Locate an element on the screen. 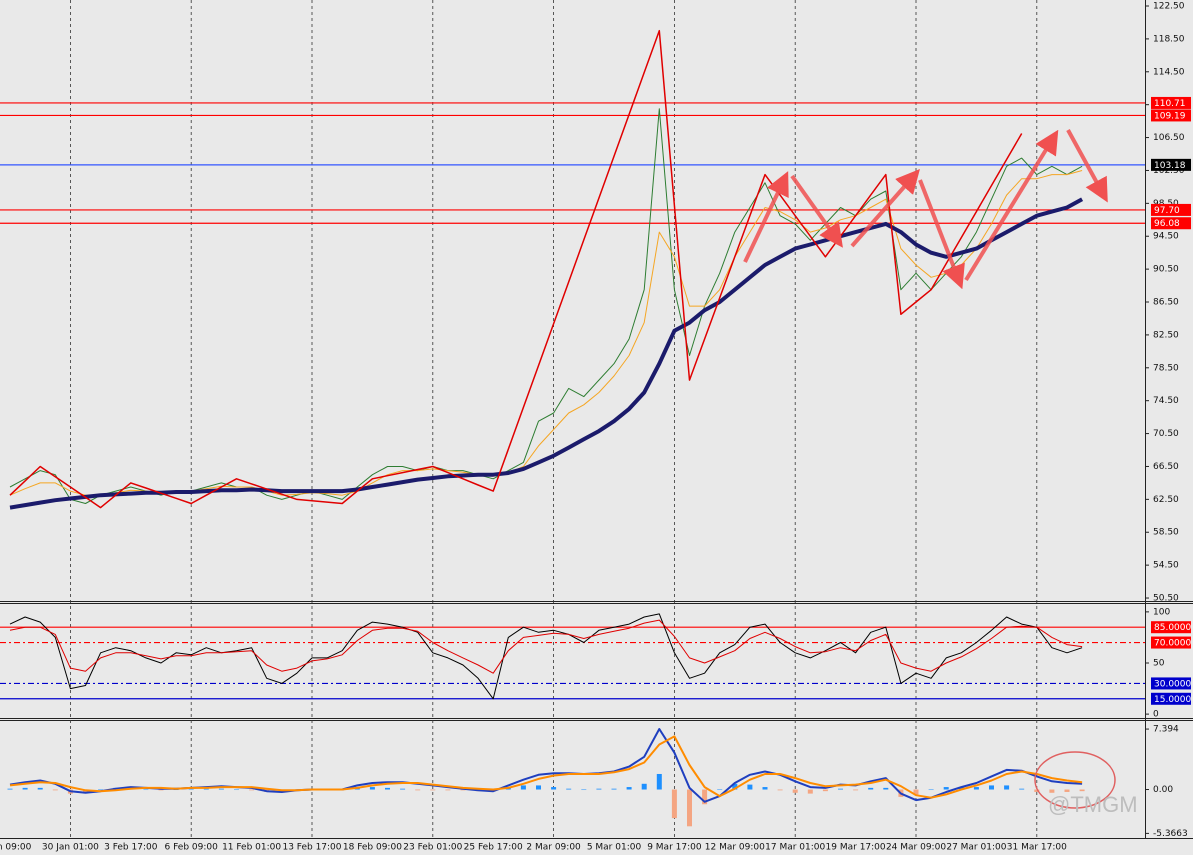 Image resolution: width=1193 pixels, height=855 pixels. x-tick-label: 25 Feb 17:00 is located at coordinates (493, 848).